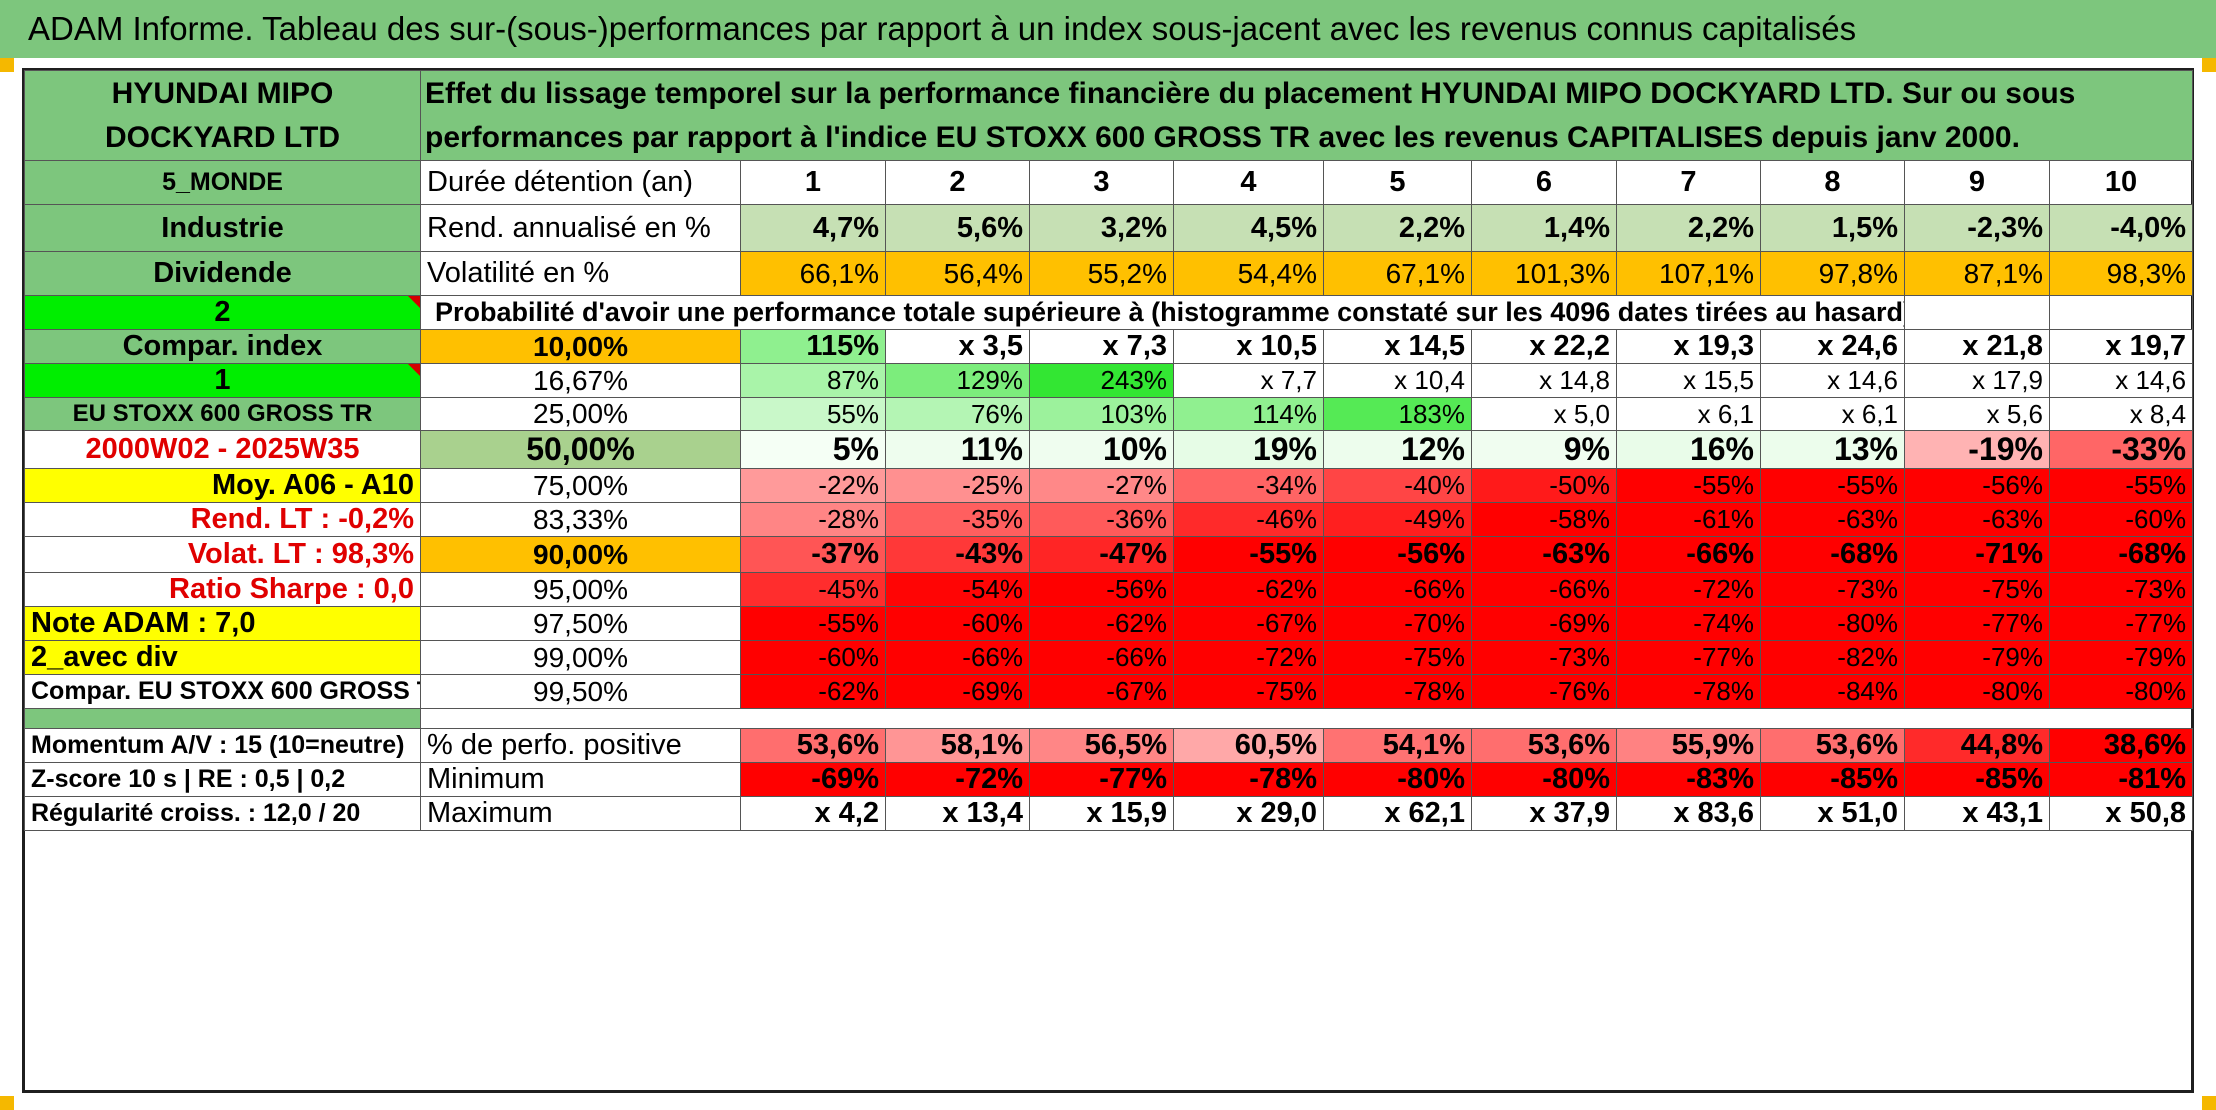 The width and height of the screenshot is (2216, 1110). Describe the element at coordinates (1544, 813) in the screenshot. I see `stat-value: x 37,9` at that location.